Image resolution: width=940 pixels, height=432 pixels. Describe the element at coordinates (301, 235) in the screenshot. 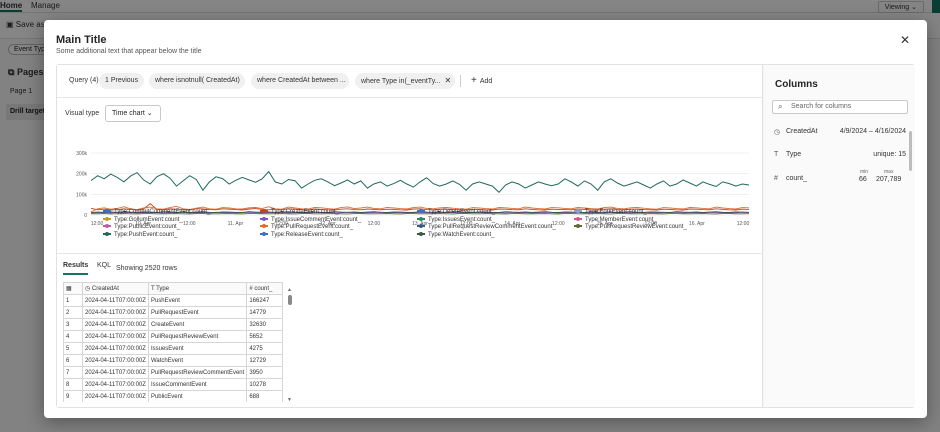

I see `legend-item: Type:ReleaseEvent:count_` at that location.